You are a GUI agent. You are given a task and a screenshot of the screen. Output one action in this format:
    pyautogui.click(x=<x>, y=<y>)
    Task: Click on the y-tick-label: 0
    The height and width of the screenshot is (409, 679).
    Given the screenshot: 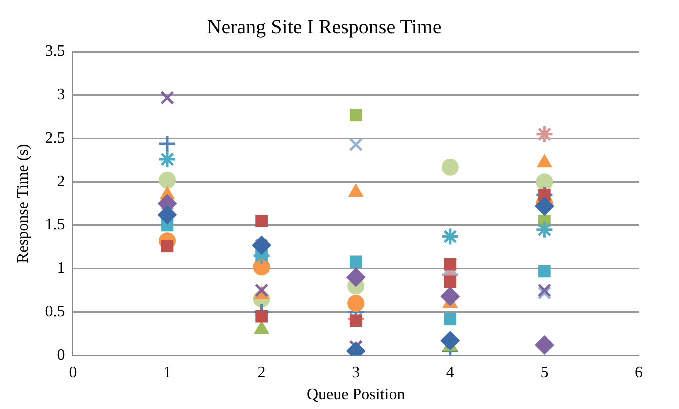 What is the action you would take?
    pyautogui.click(x=61, y=355)
    